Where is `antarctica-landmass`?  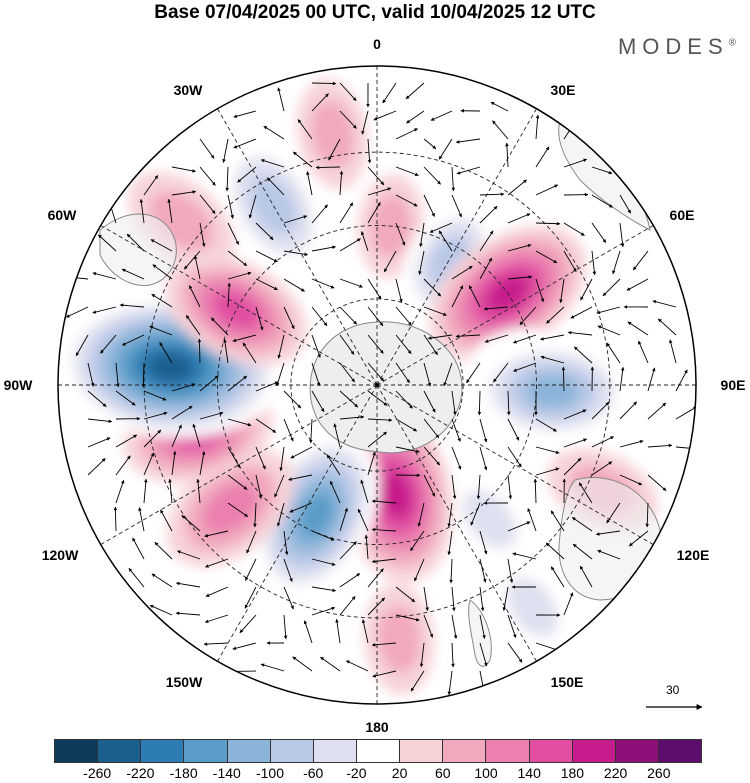 antarctica-landmass is located at coordinates (386, 387).